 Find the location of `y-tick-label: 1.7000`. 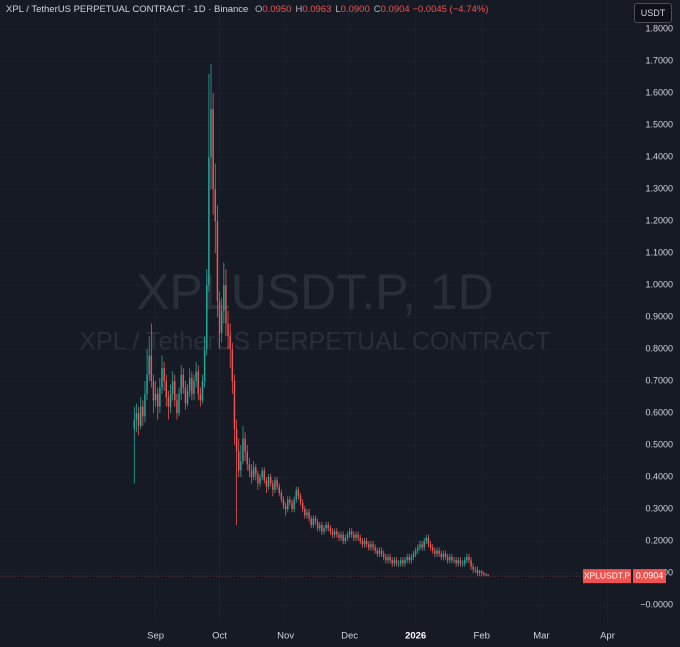

y-tick-label: 1.7000 is located at coordinates (659, 60).